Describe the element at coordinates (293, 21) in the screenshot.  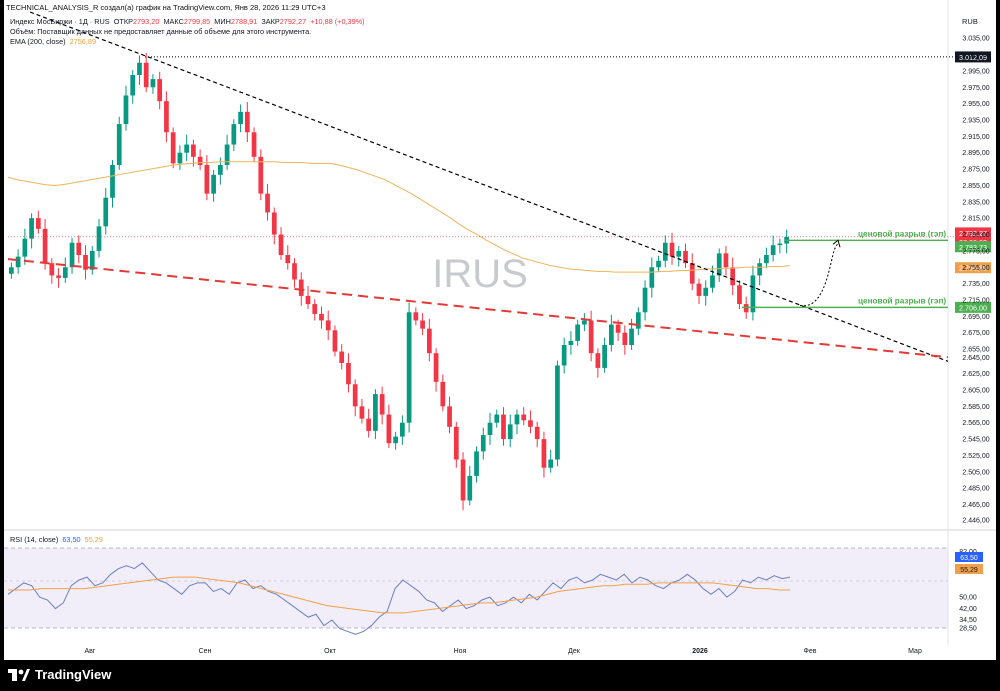
I see `close-value: 2792,27` at that location.